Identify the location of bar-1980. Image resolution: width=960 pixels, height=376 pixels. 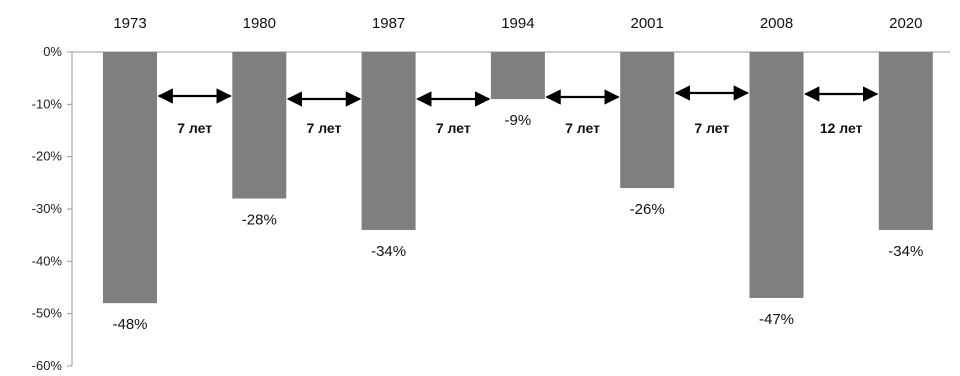
(259, 125).